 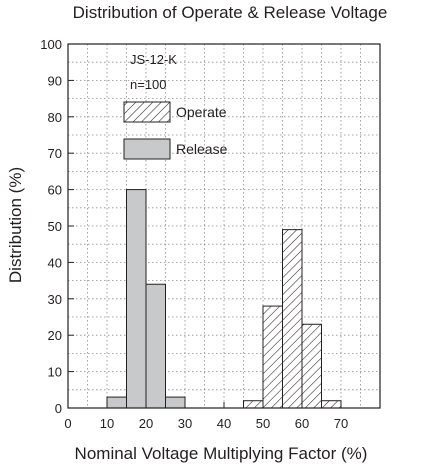 I want to click on annotation-model: JS-12-K, so click(x=153, y=59).